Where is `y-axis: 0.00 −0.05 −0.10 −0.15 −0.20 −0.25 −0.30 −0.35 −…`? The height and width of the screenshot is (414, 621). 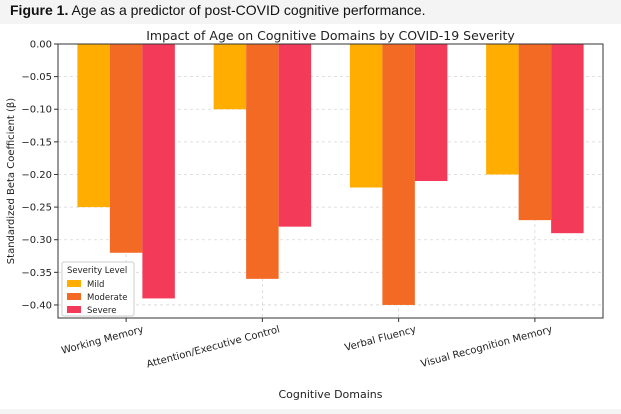
y-axis: 0.00 −0.05 −0.10 −0.15 −0.20 −0.25 −0.30 −0.35 −… is located at coordinates (39, 175).